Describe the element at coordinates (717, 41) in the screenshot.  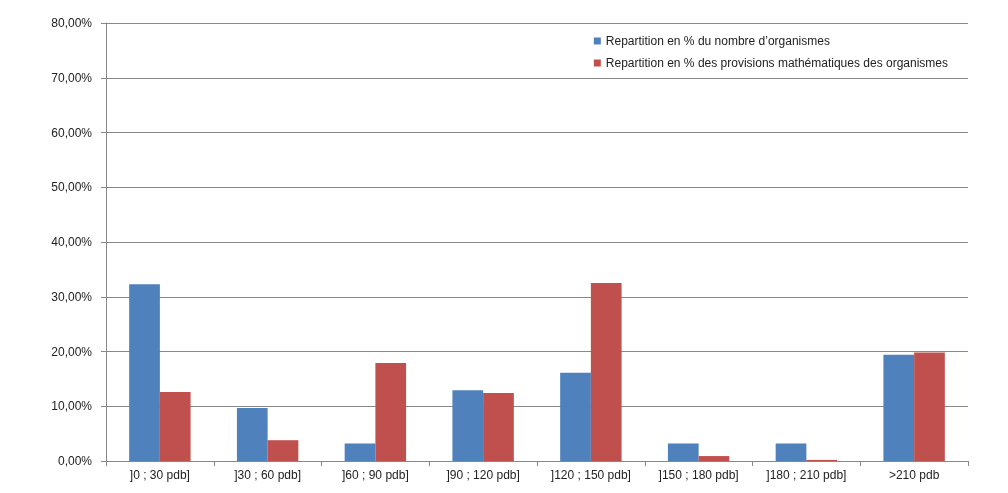
I see `legend-label: Repartition en % du nombre d’organismes` at that location.